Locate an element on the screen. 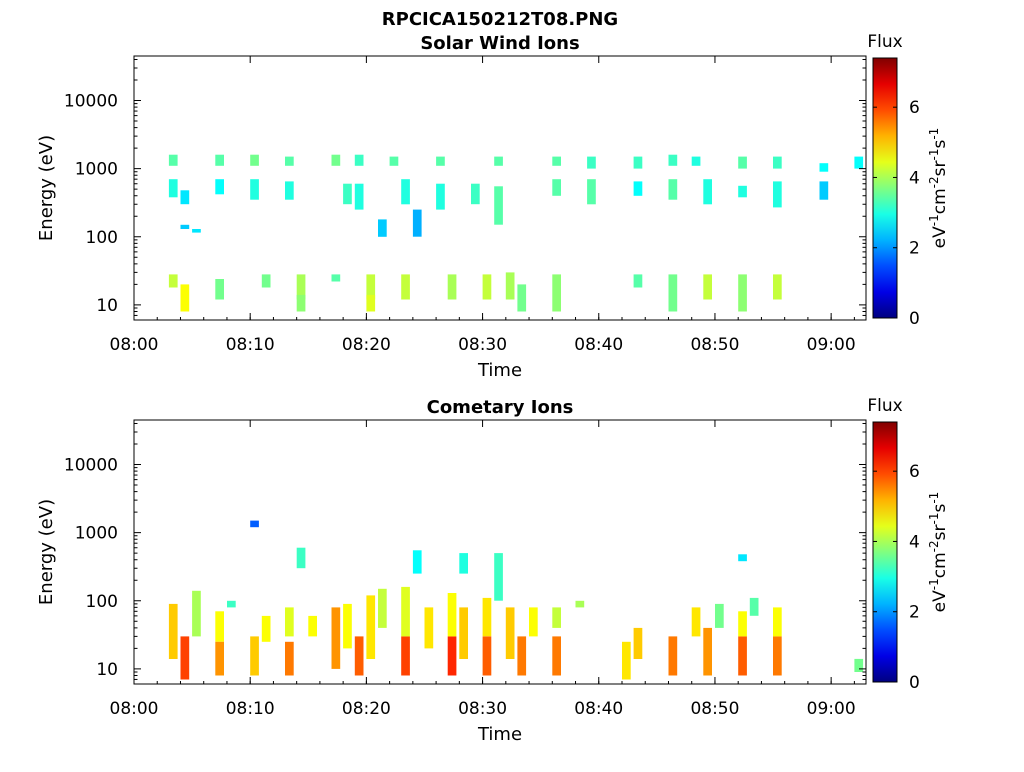 This screenshot has width=1024, height=772. colorbar-tick-label: 6 is located at coordinates (914, 472).